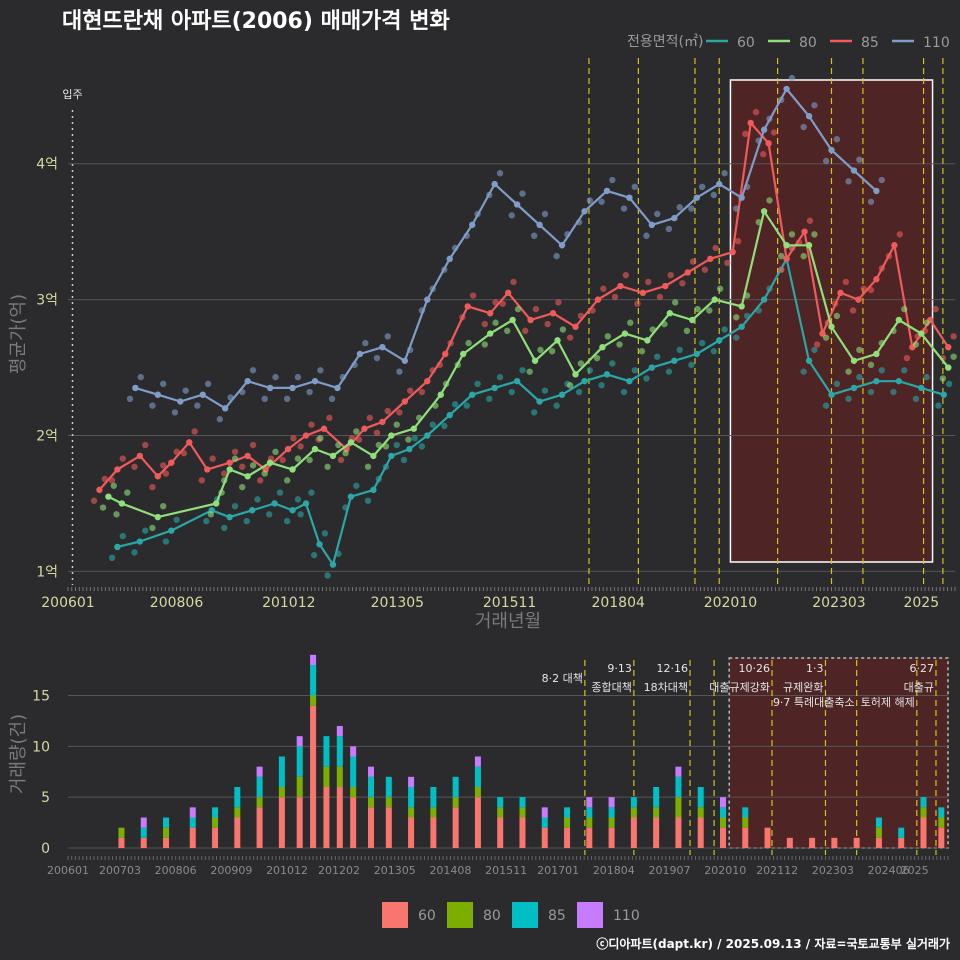 This screenshot has height=960, width=960. Describe the element at coordinates (231, 870) in the screenshot. I see `volume-x-tick-label: 200909` at that location.